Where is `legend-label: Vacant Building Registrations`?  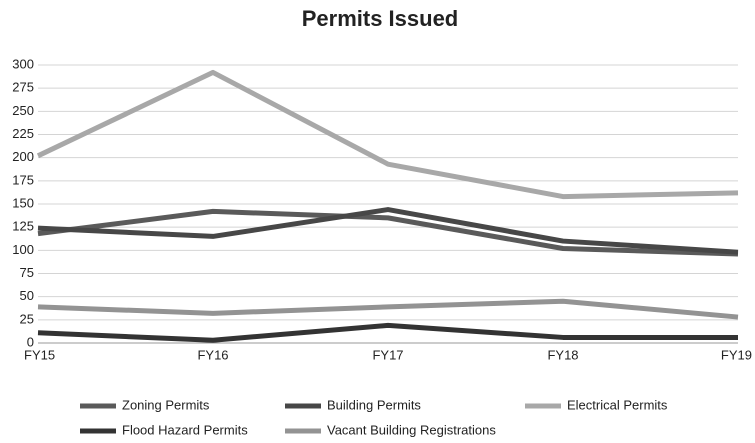
legend-label: Vacant Building Registrations is located at coordinates (411, 429).